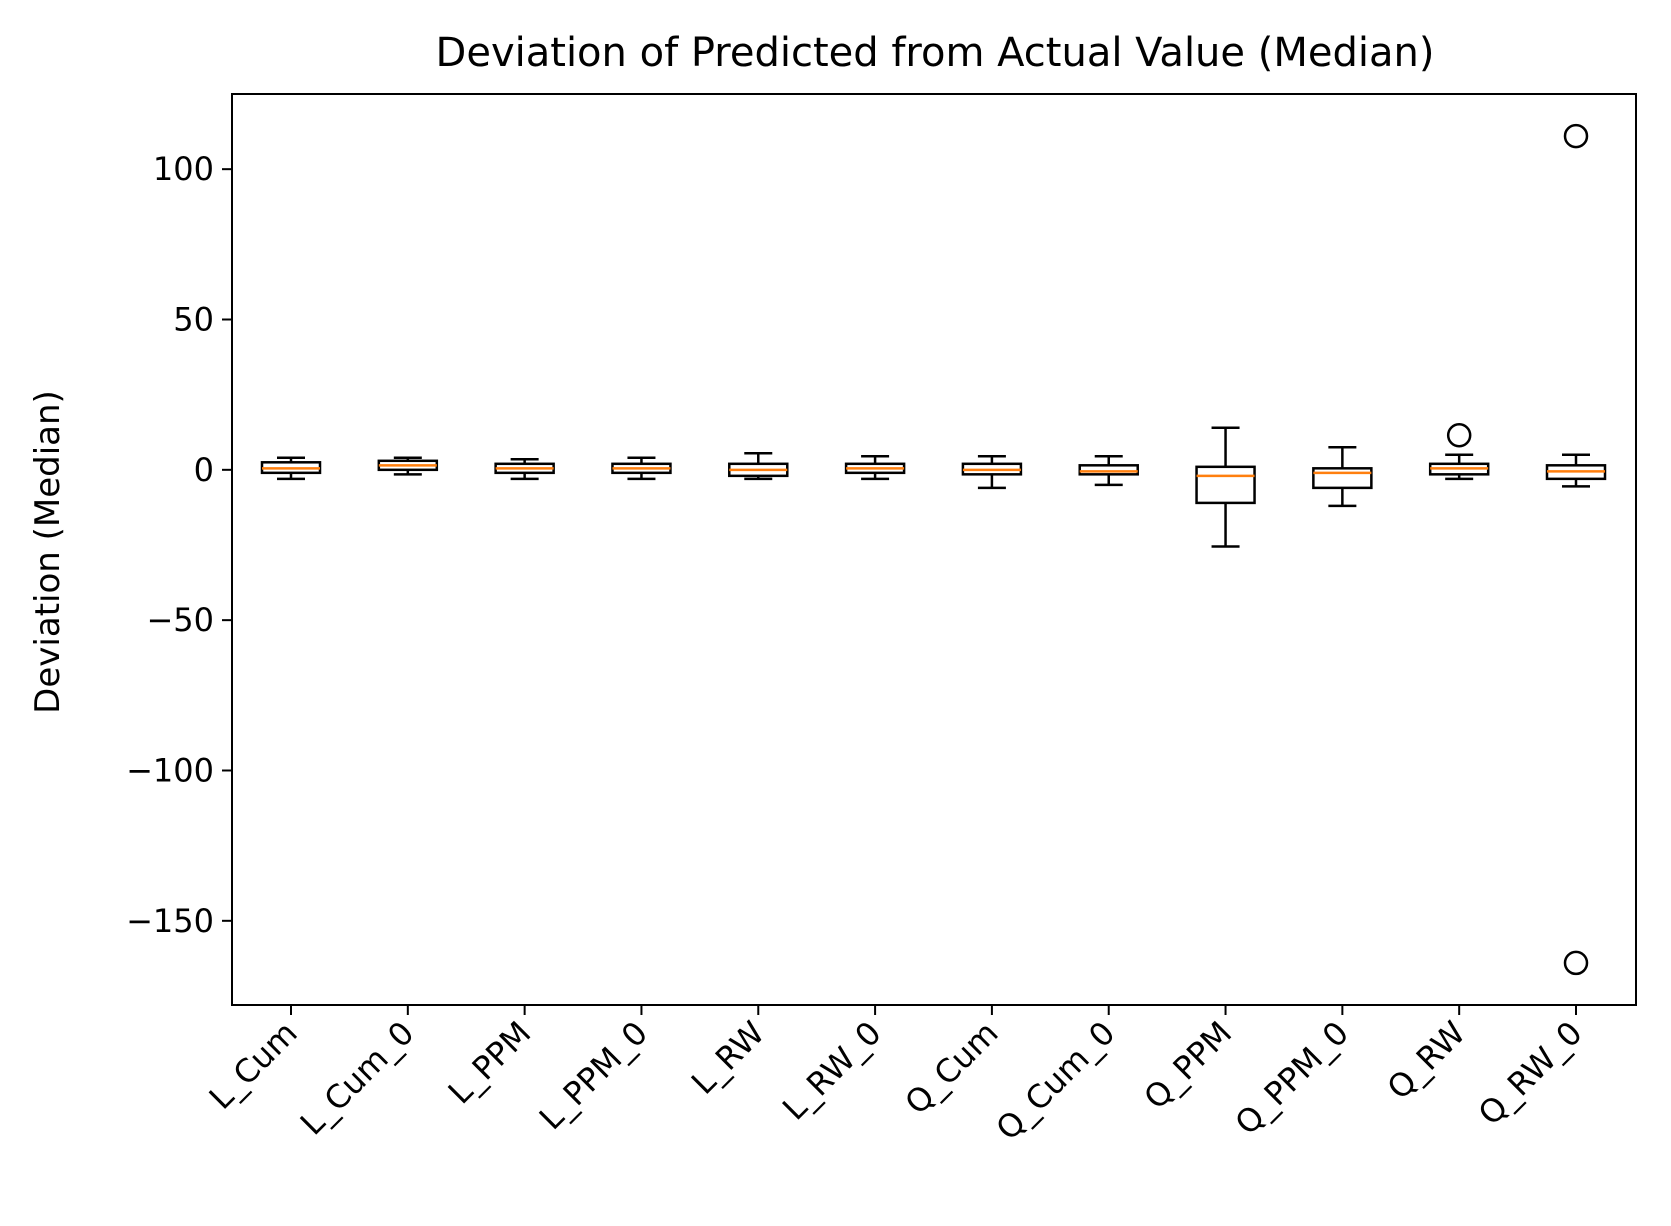  I want to click on y-tick-label: 100, so click(183, 169).